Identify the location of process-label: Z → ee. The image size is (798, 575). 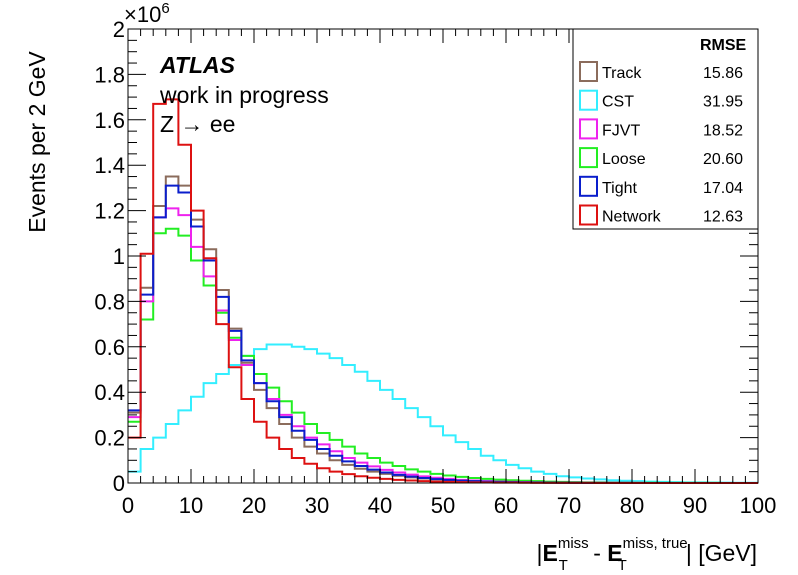
(197, 124).